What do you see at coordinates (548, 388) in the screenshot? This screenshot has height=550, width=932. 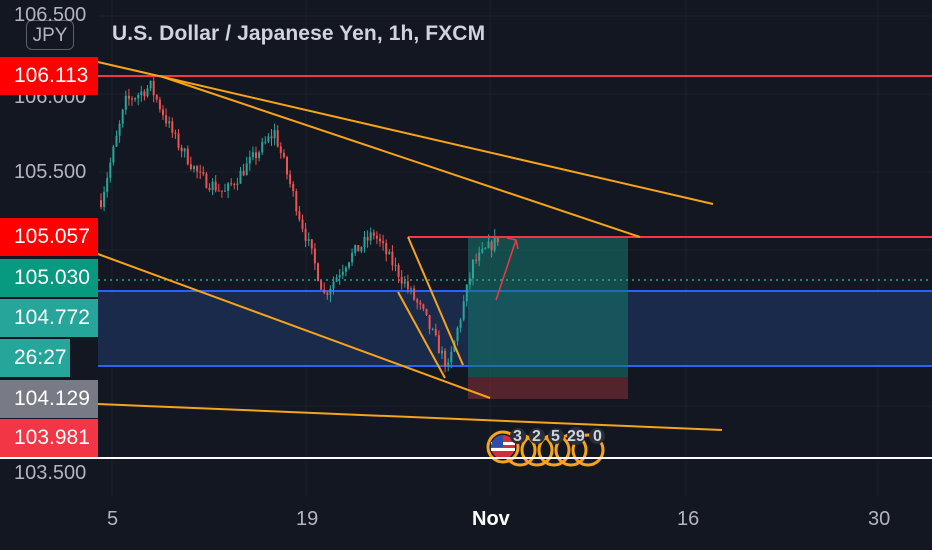 I see `position-loss-zone` at bounding box center [548, 388].